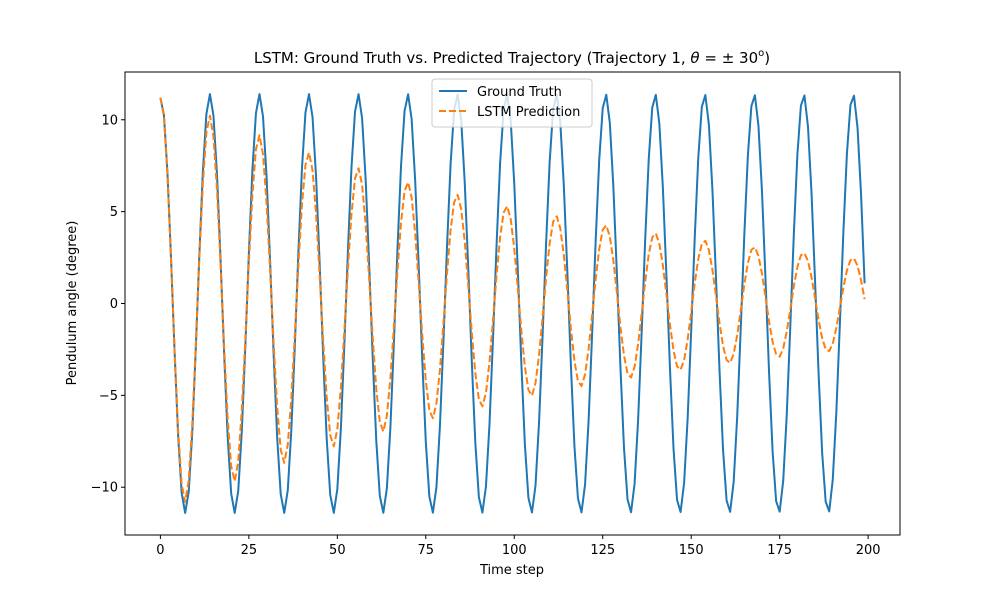  Describe the element at coordinates (109, 120) in the screenshot. I see `y-tick-label: 10` at that location.